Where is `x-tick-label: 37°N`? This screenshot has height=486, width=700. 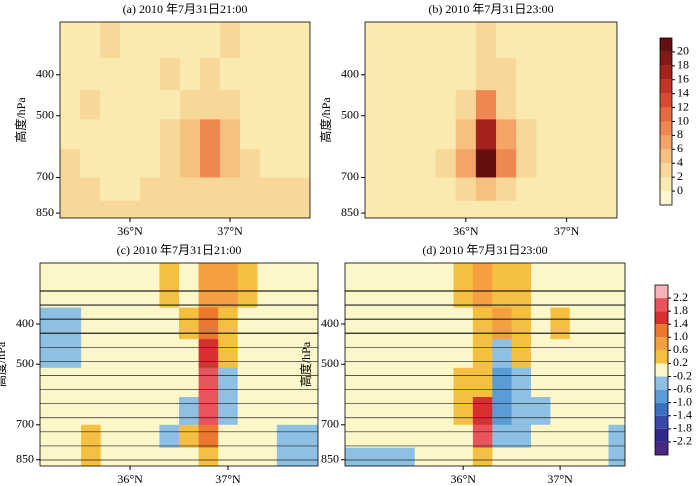
x-tick-label: 37°N is located at coordinates (228, 479).